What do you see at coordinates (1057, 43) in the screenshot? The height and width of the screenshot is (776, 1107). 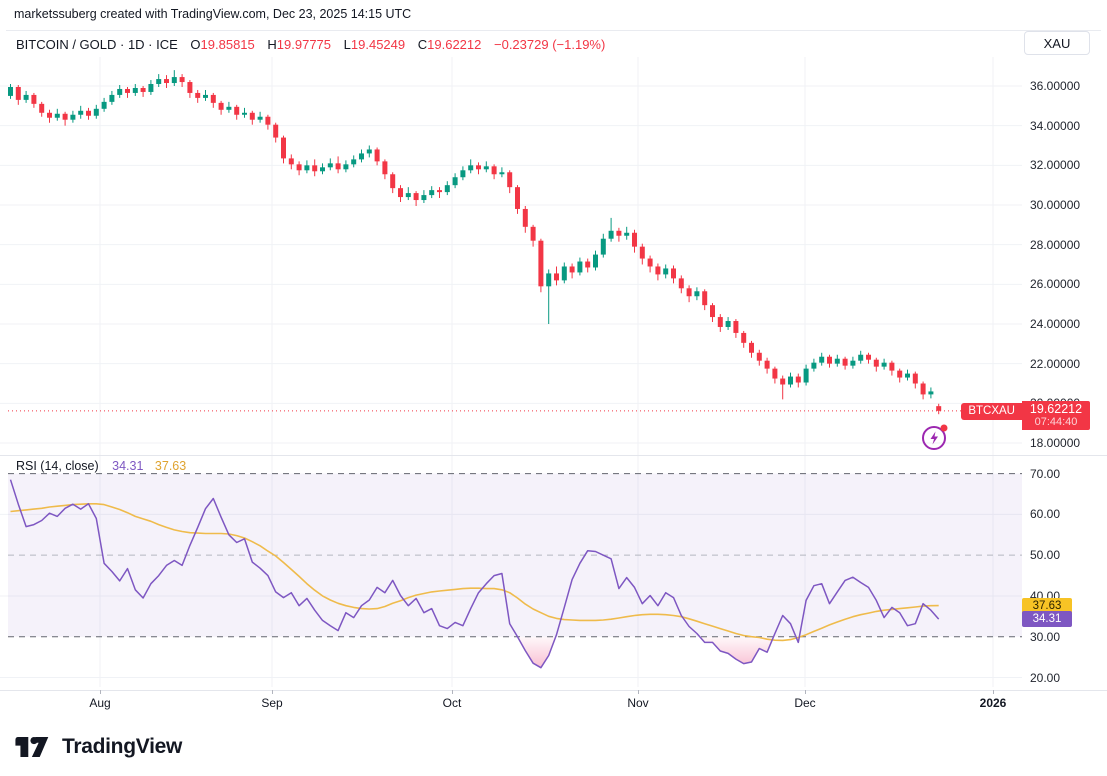 I see `price-axis-unit-badge: XAU` at bounding box center [1057, 43].